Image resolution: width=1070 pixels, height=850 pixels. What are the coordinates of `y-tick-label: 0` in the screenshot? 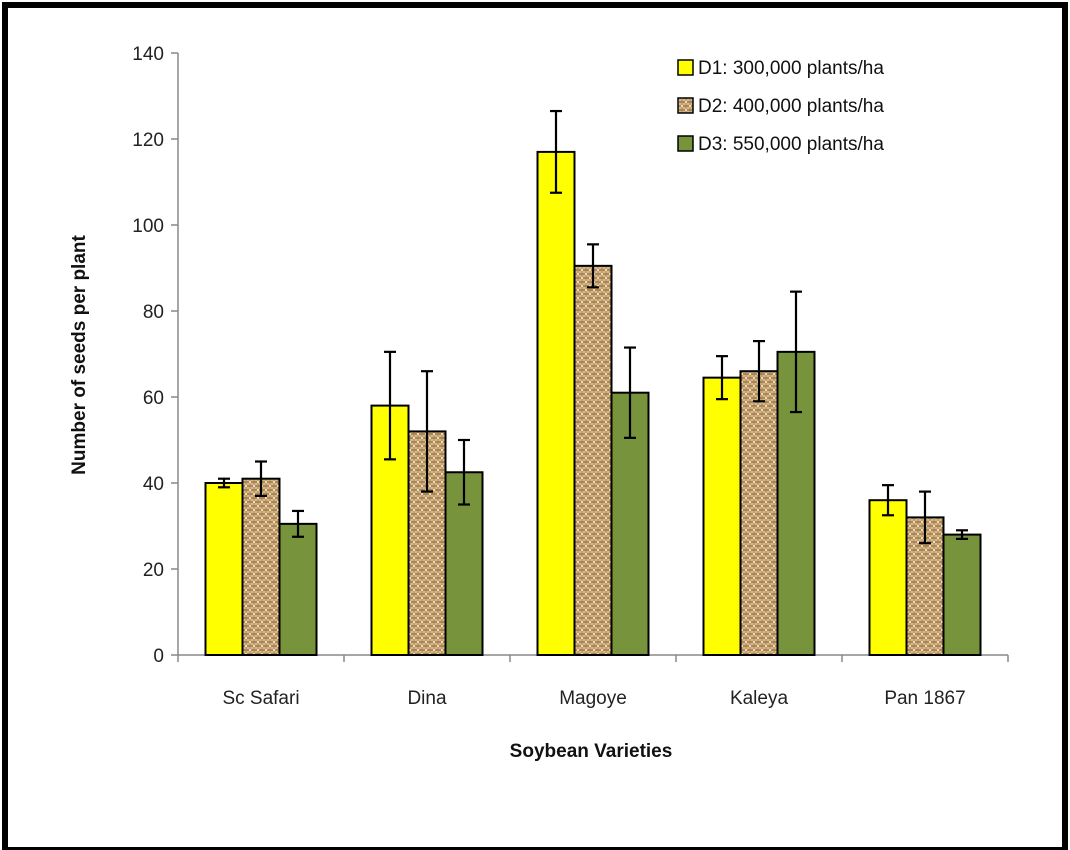 It's located at (158, 656).